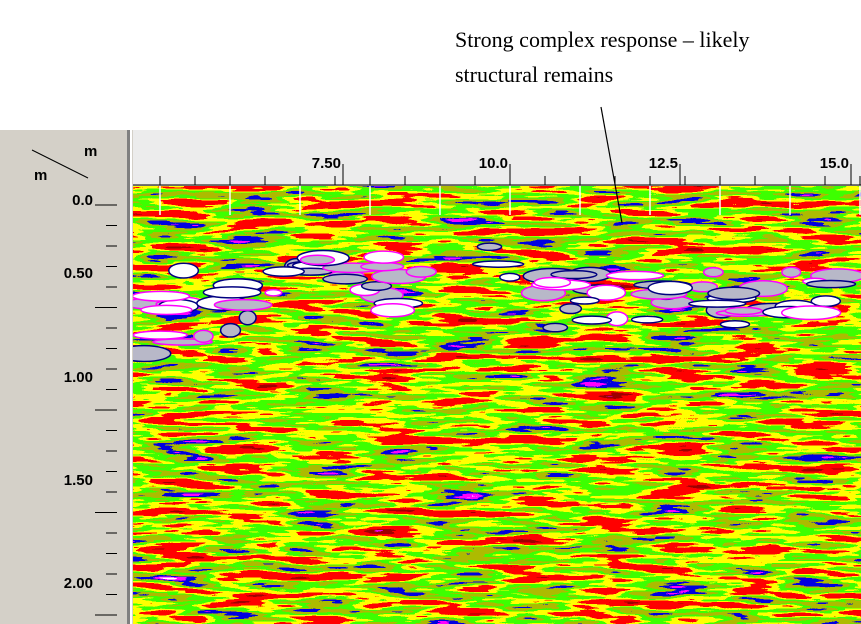 The width and height of the screenshot is (861, 624). Describe the element at coordinates (40, 175) in the screenshot. I see `y-unit: m` at that location.